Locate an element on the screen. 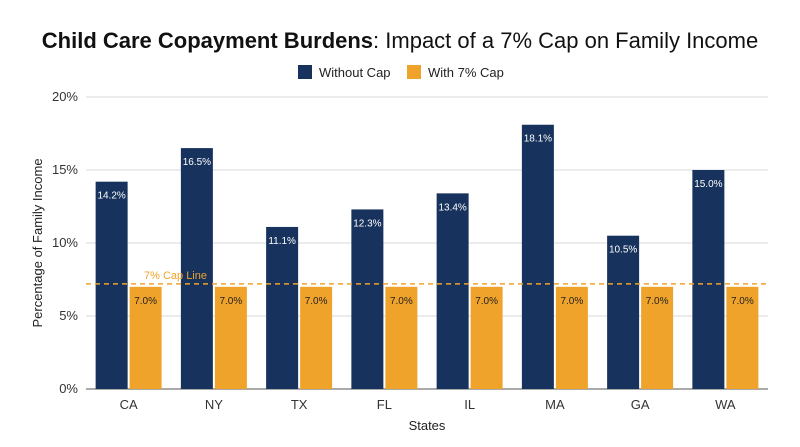 The height and width of the screenshot is (447, 800). x-axis-ticks: CA NY TX FL IL MA GA WA is located at coordinates (428, 404).